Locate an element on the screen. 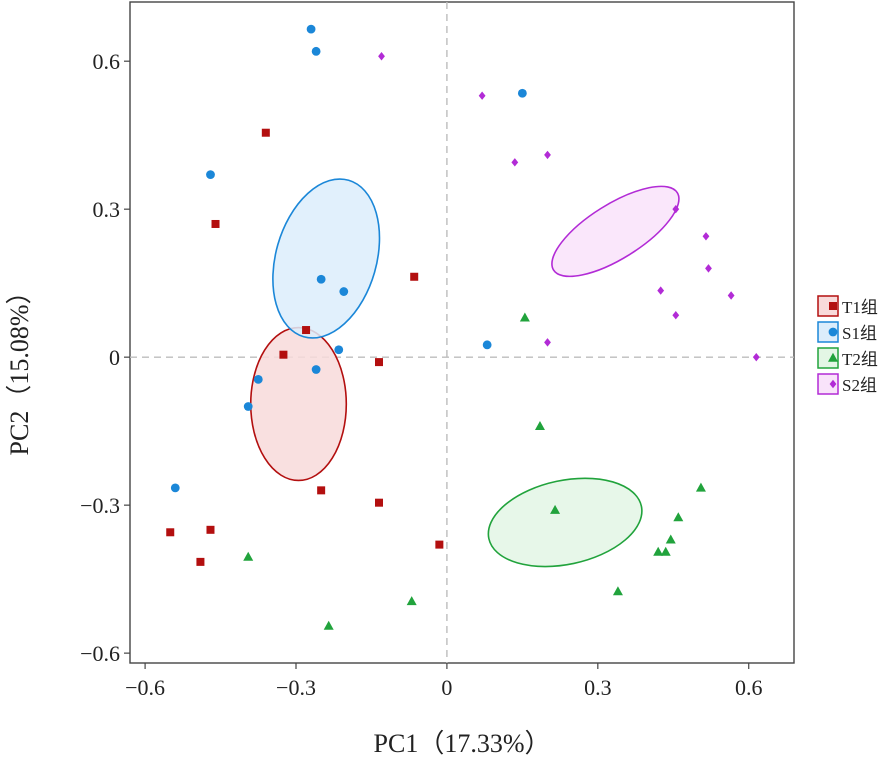 The width and height of the screenshot is (894, 761). x-tick-label: 0.6 is located at coordinates (749, 687).